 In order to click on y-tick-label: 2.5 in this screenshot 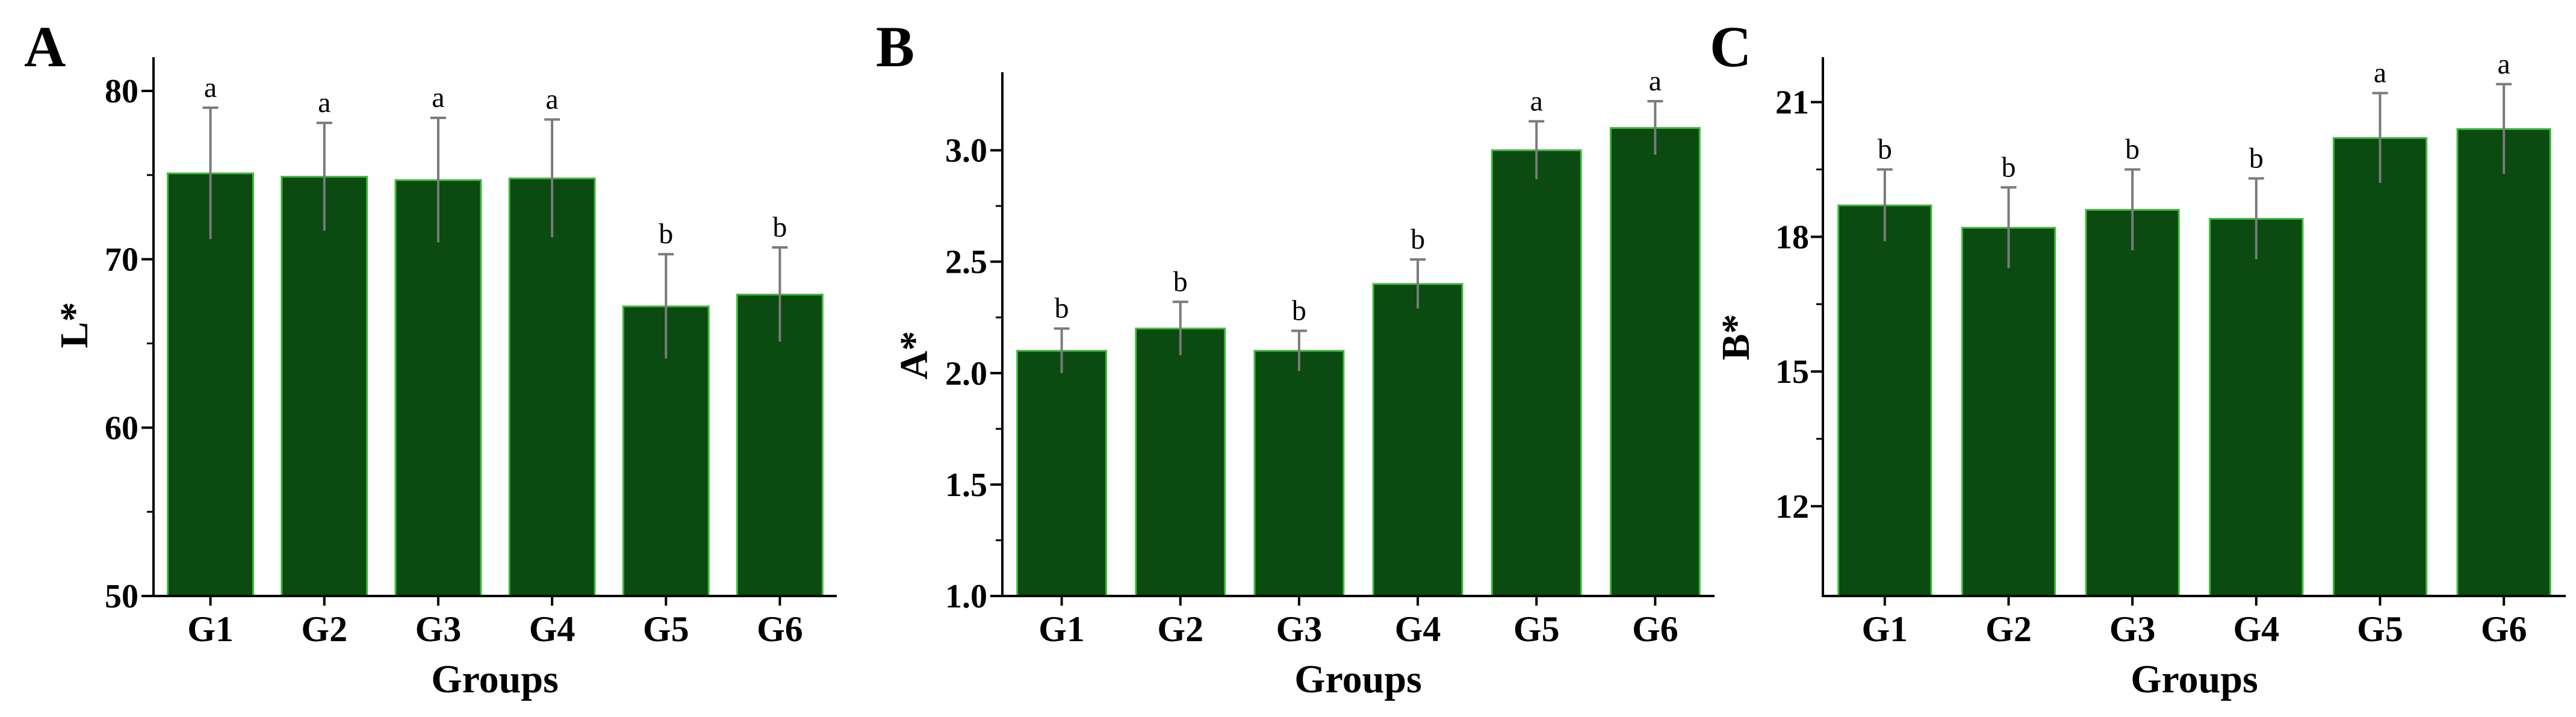, I will do `click(966, 262)`.